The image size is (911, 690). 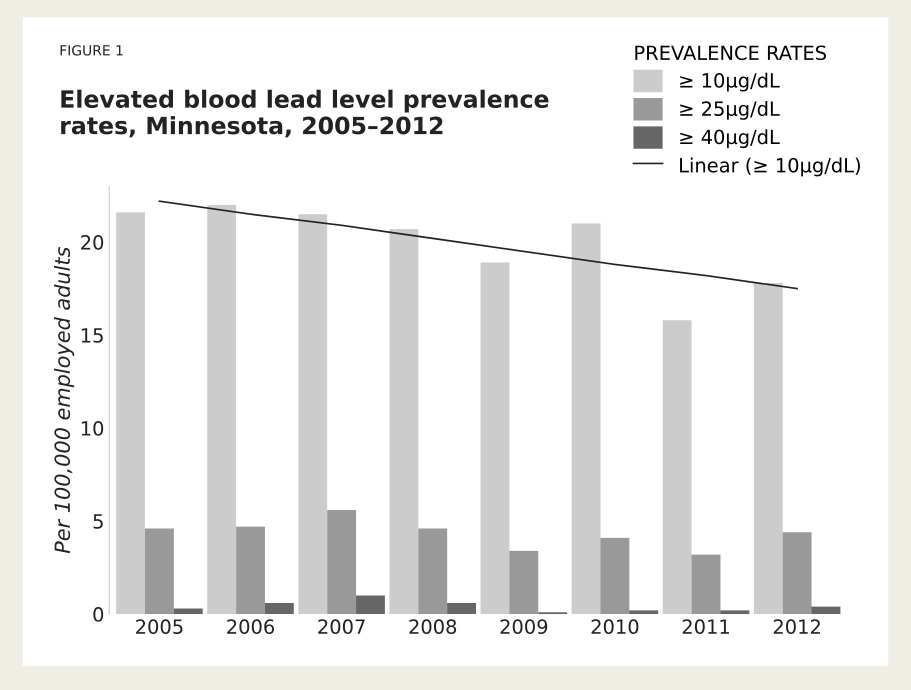 What do you see at coordinates (524, 626) in the screenshot?
I see `x-tick-label: 2009` at bounding box center [524, 626].